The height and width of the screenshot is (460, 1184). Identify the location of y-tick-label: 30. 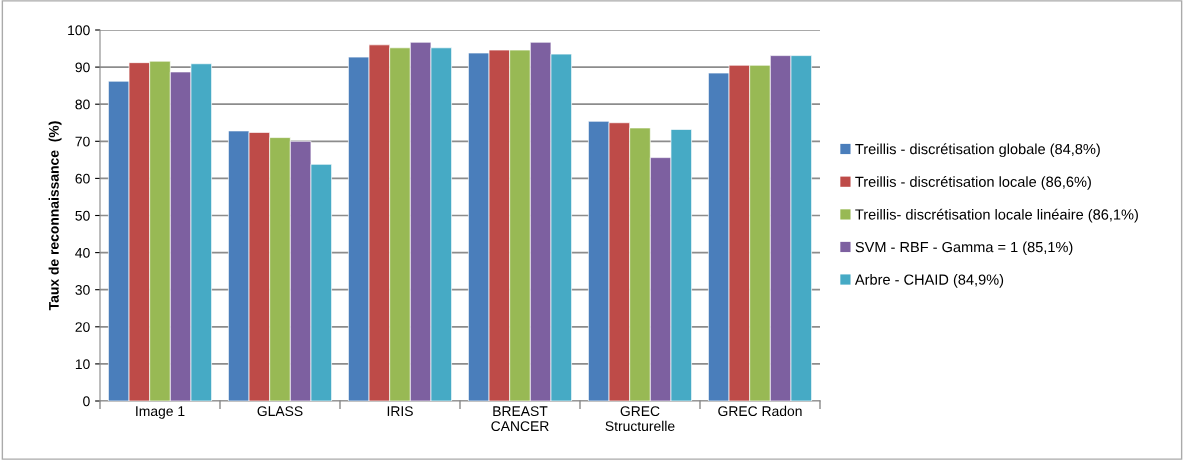
(82, 290).